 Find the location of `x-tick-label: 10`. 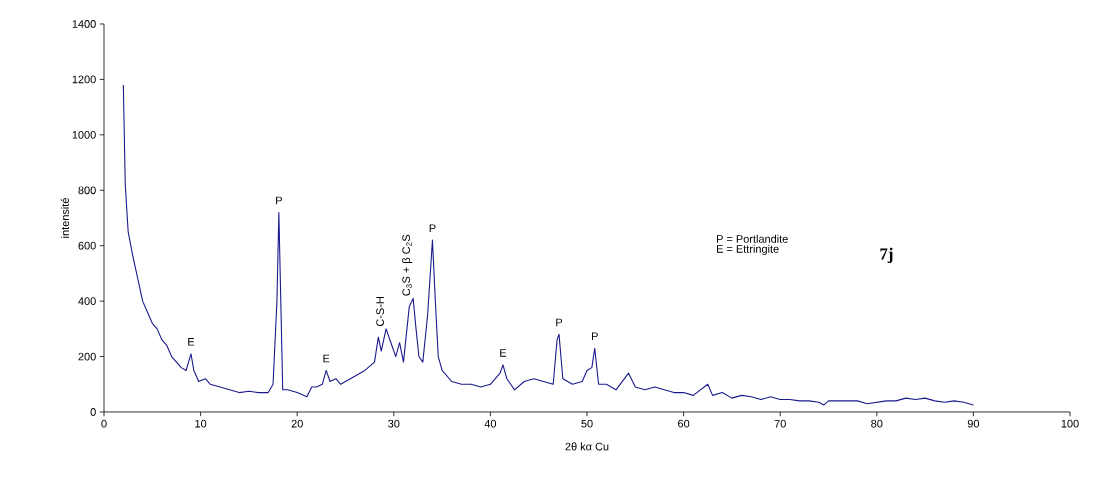

x-tick-label: 10 is located at coordinates (201, 423).